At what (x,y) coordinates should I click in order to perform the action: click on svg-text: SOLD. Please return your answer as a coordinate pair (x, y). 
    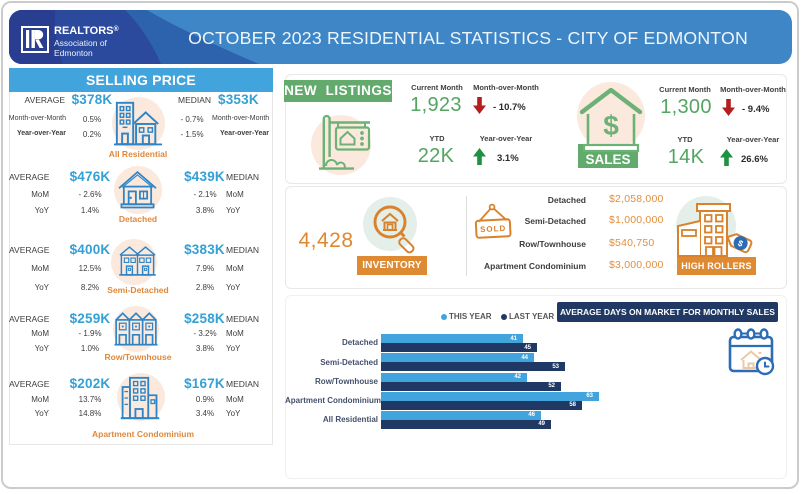
    Looking at the image, I should click on (493, 229).